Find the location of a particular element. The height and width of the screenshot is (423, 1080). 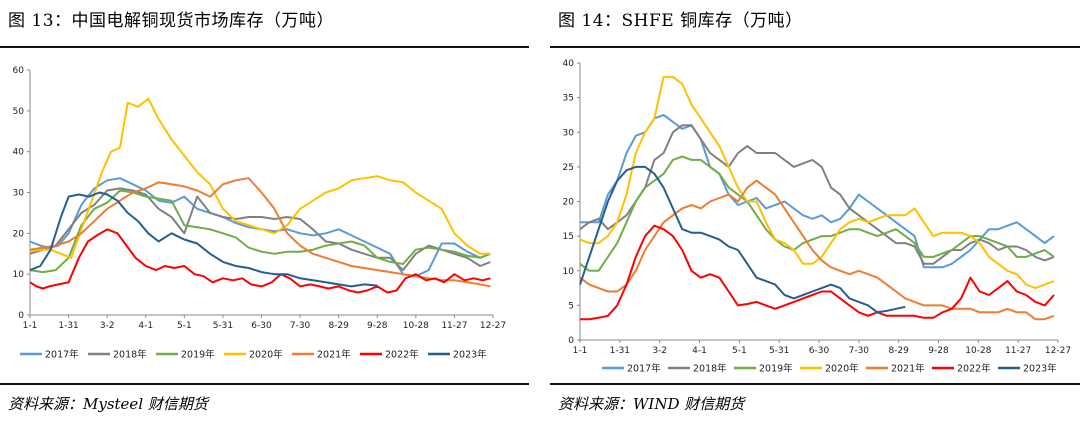

y-tick-label: 35 is located at coordinates (568, 99).